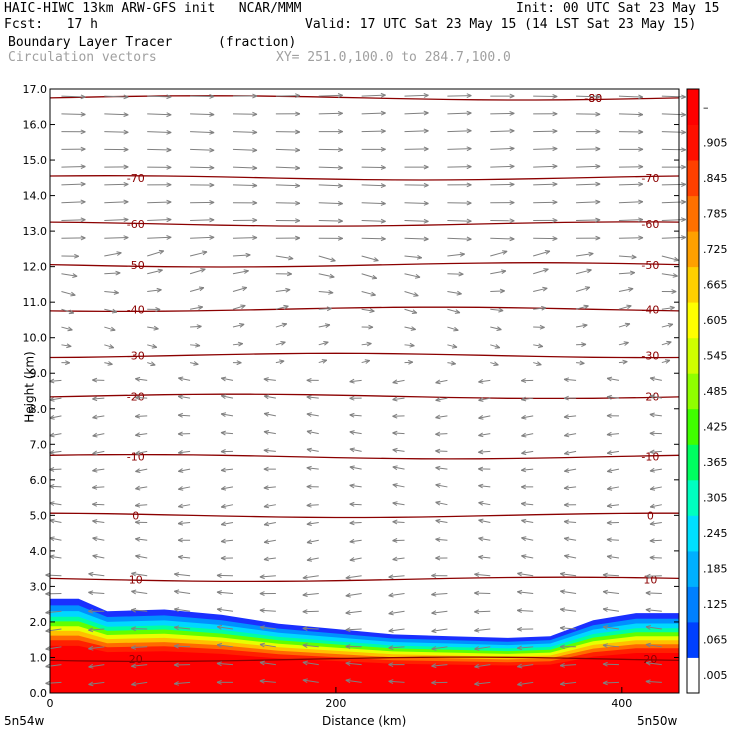 Image resolution: width=740 pixels, height=740 pixels. What do you see at coordinates (393, 57) in the screenshot?
I see `cross-section-coords: XY= 251.0,100.0 to 284.7,100.0` at bounding box center [393, 57].